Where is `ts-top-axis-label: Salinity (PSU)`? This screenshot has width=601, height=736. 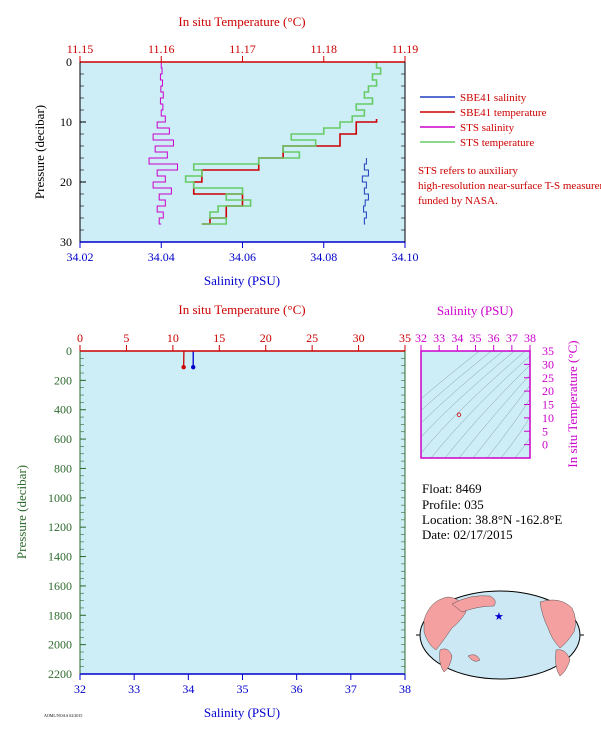
ts-top-axis-label: Salinity (PSU) is located at coordinates (475, 310).